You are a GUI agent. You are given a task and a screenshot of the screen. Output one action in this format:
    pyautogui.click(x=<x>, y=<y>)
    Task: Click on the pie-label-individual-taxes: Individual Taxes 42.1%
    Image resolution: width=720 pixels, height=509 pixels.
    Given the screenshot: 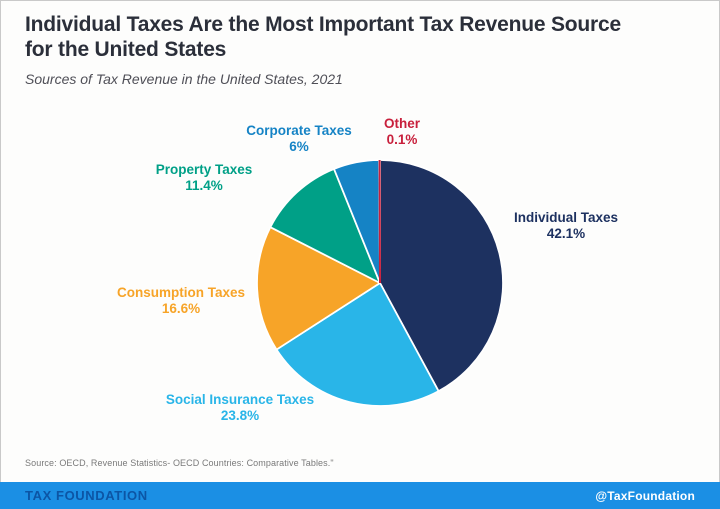 What is the action you would take?
    pyautogui.click(x=566, y=226)
    